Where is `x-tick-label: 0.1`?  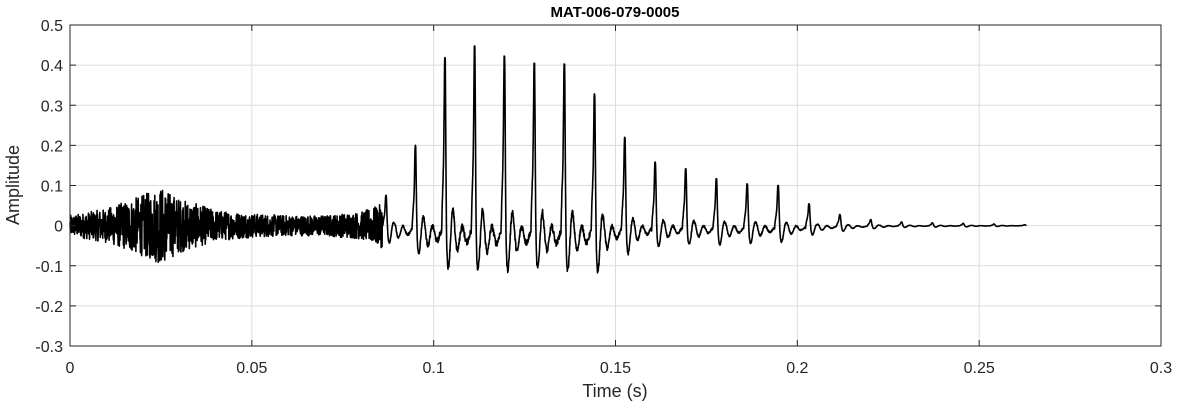
x-tick-label: 0.1 is located at coordinates (434, 368).